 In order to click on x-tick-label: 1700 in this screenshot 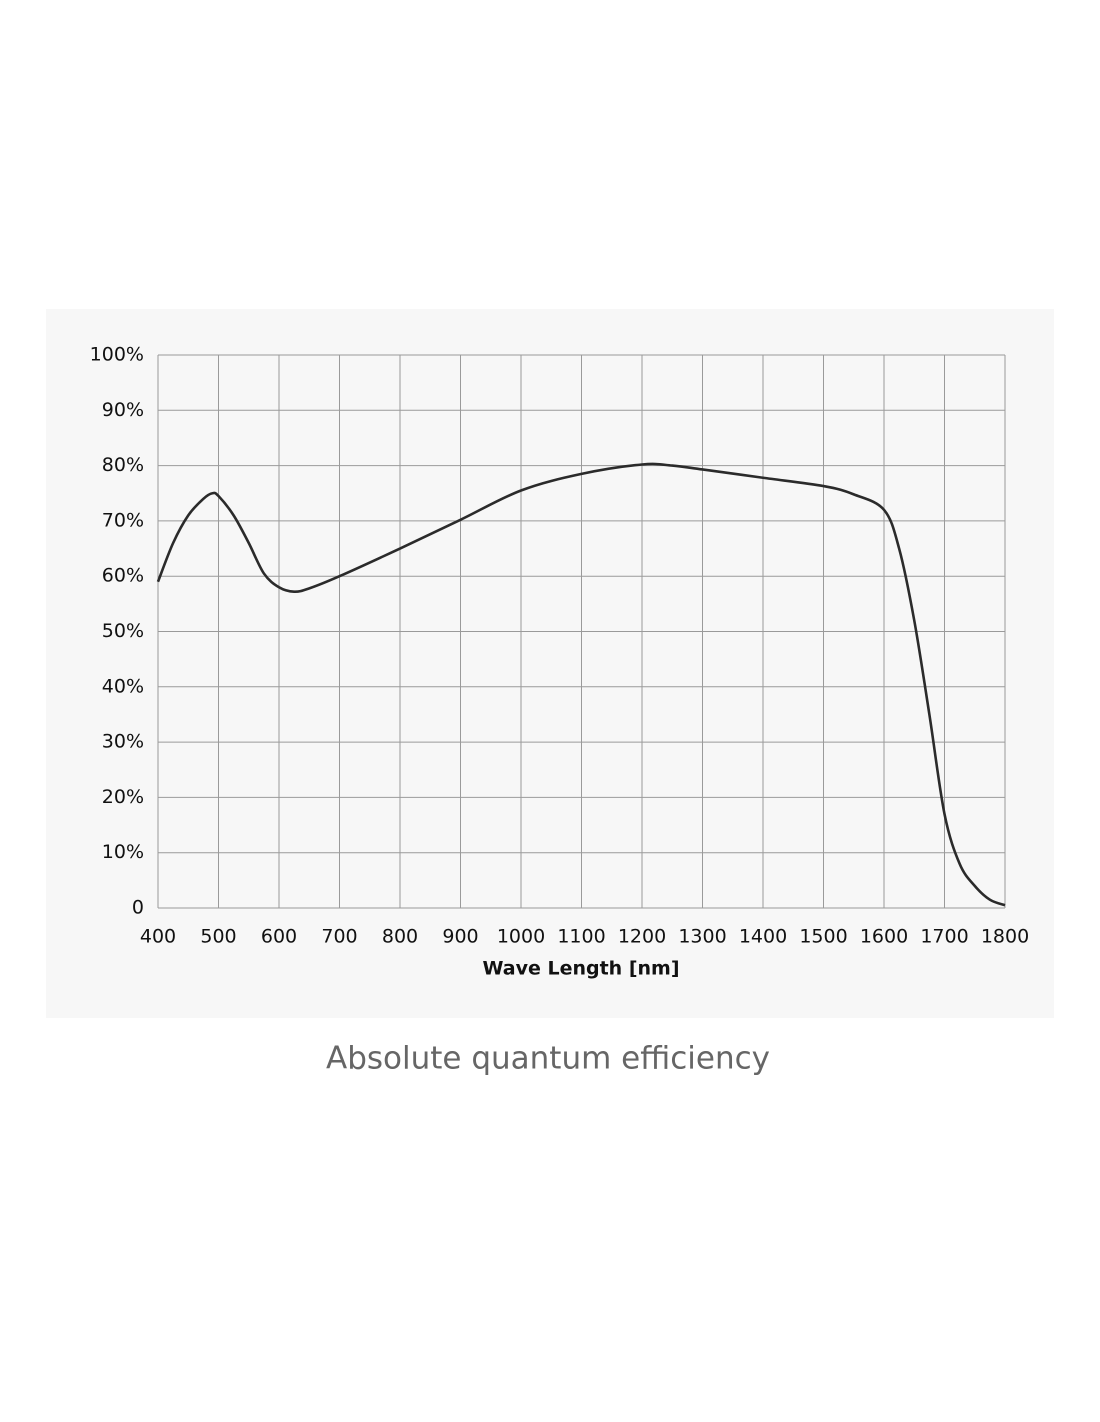, I will do `click(944, 937)`.